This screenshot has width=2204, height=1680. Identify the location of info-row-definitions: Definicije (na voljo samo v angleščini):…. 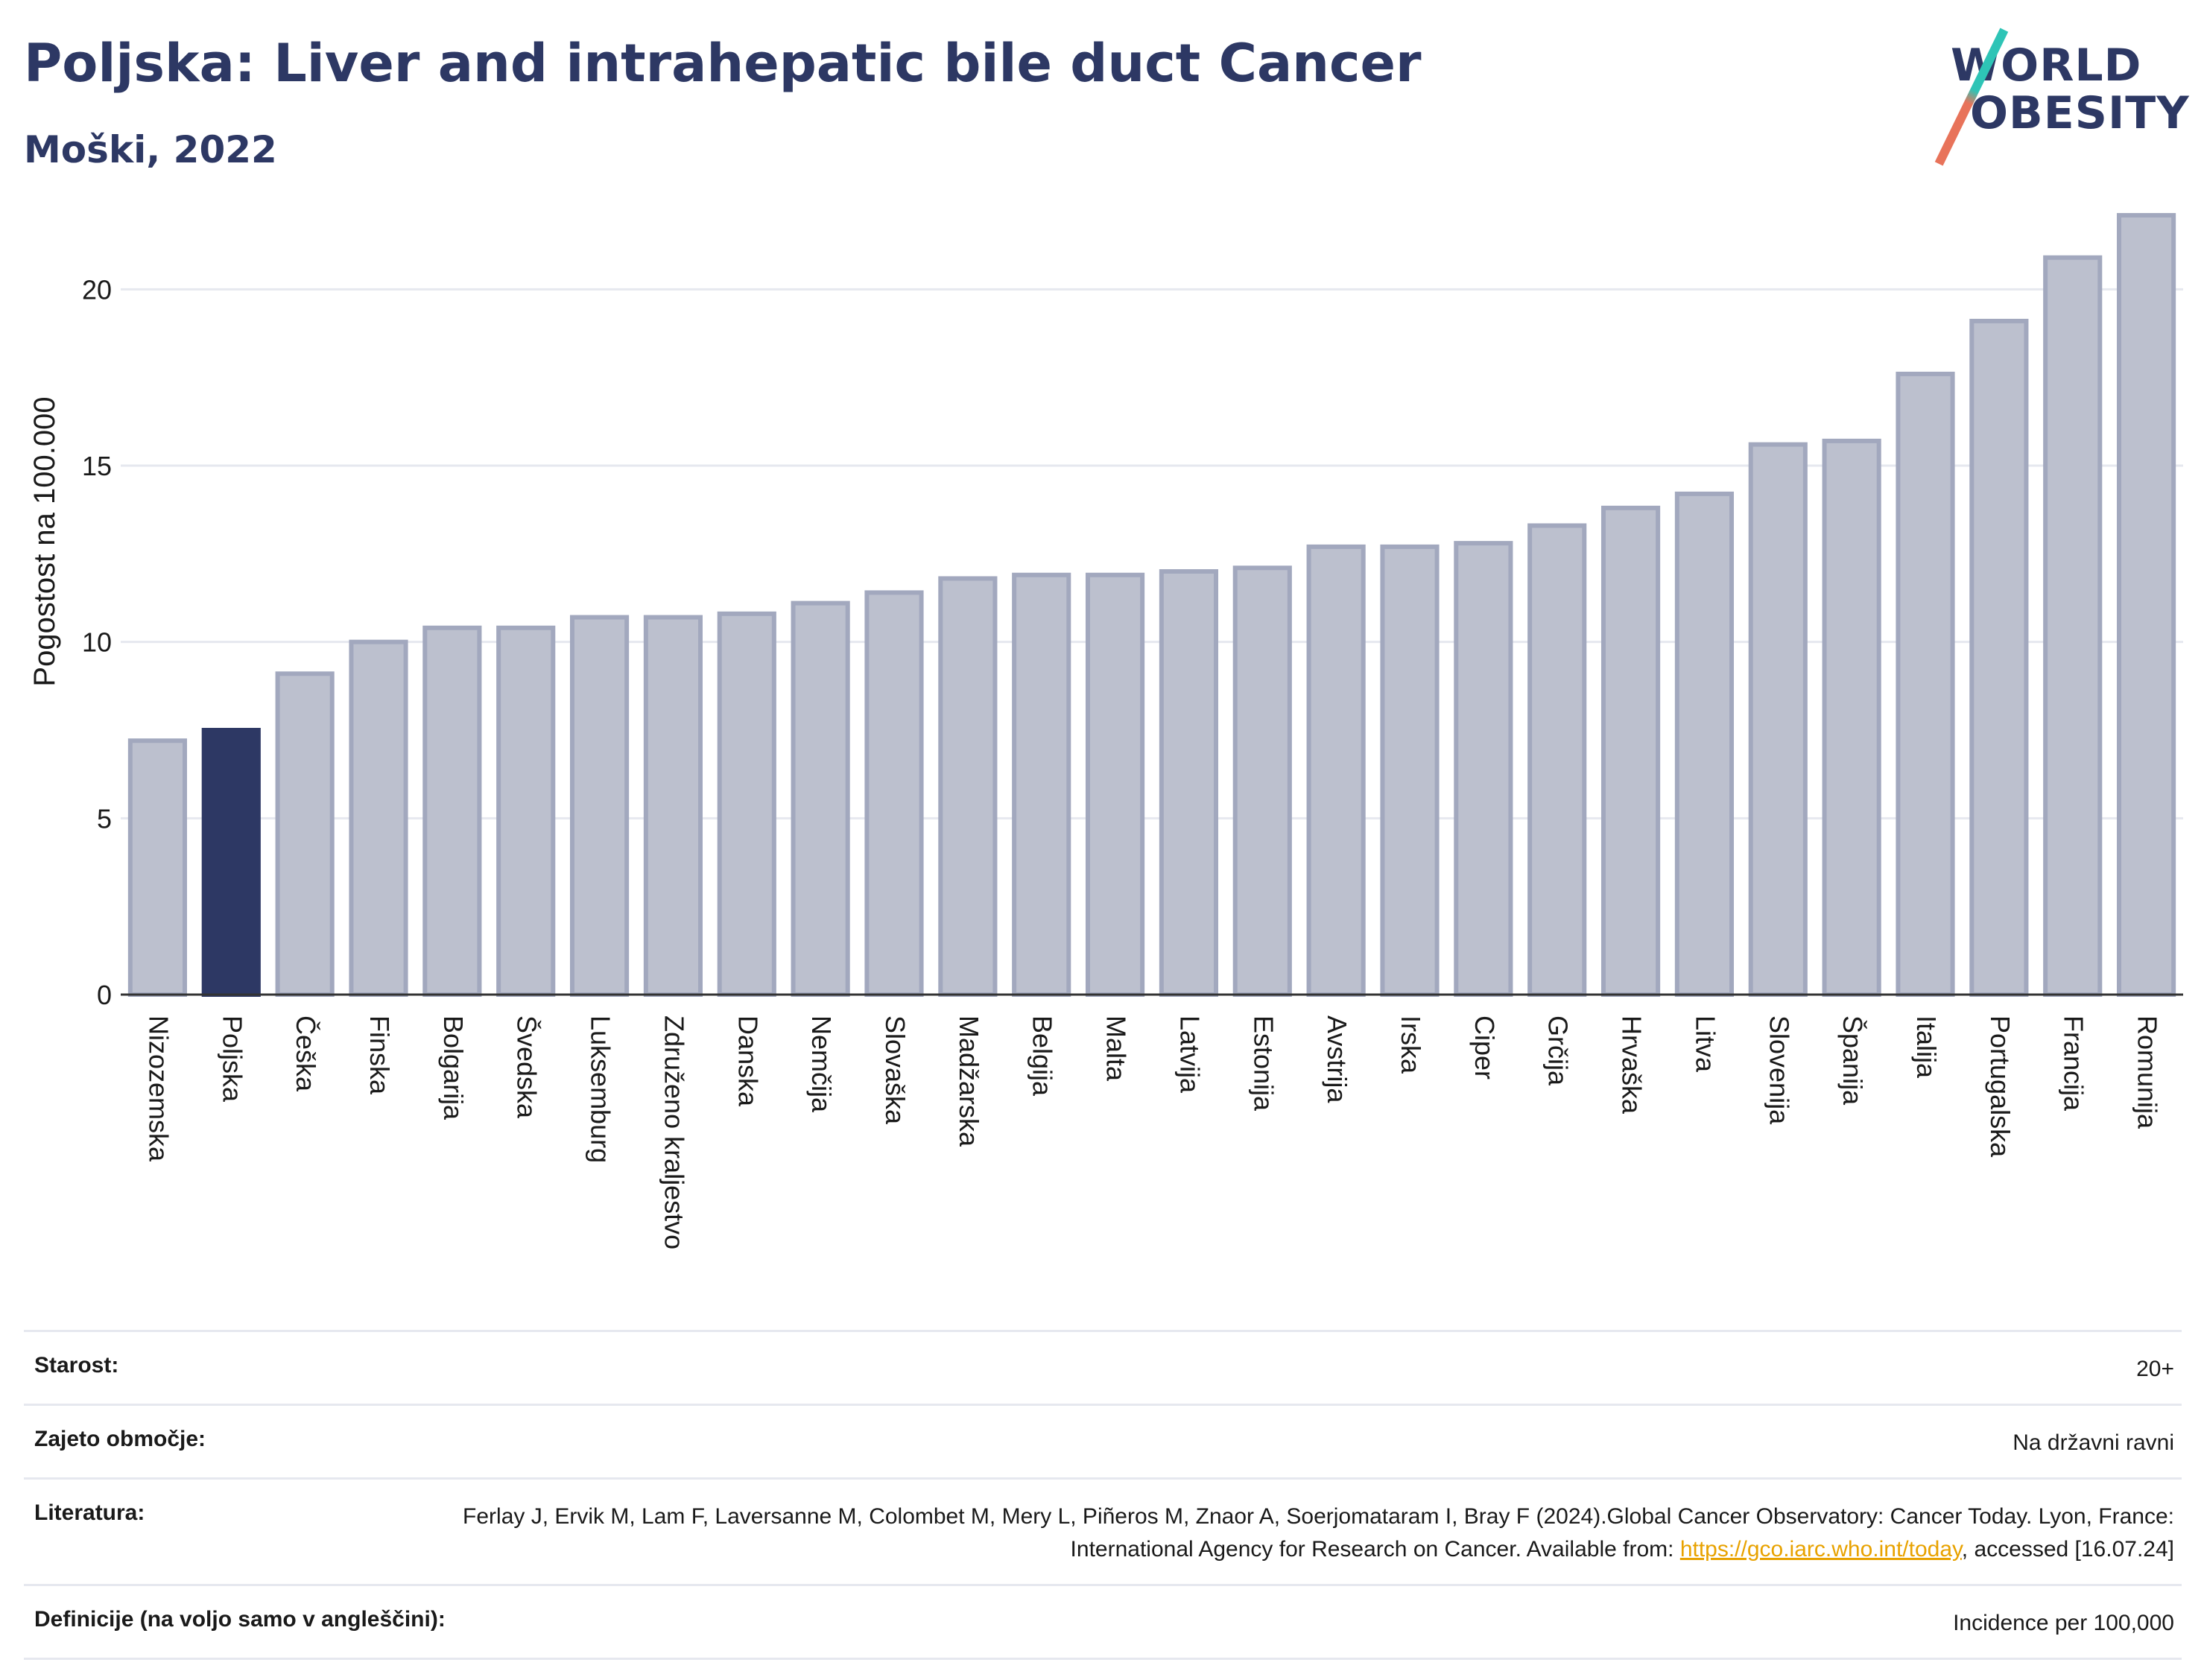
(1103, 1622).